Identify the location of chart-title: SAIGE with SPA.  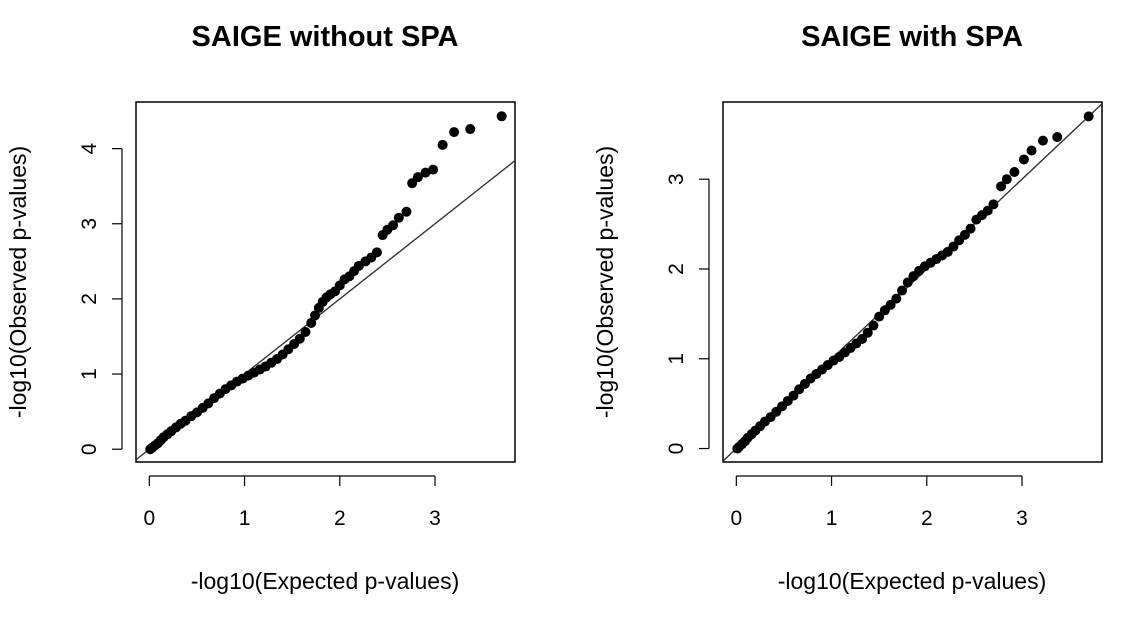
(912, 37).